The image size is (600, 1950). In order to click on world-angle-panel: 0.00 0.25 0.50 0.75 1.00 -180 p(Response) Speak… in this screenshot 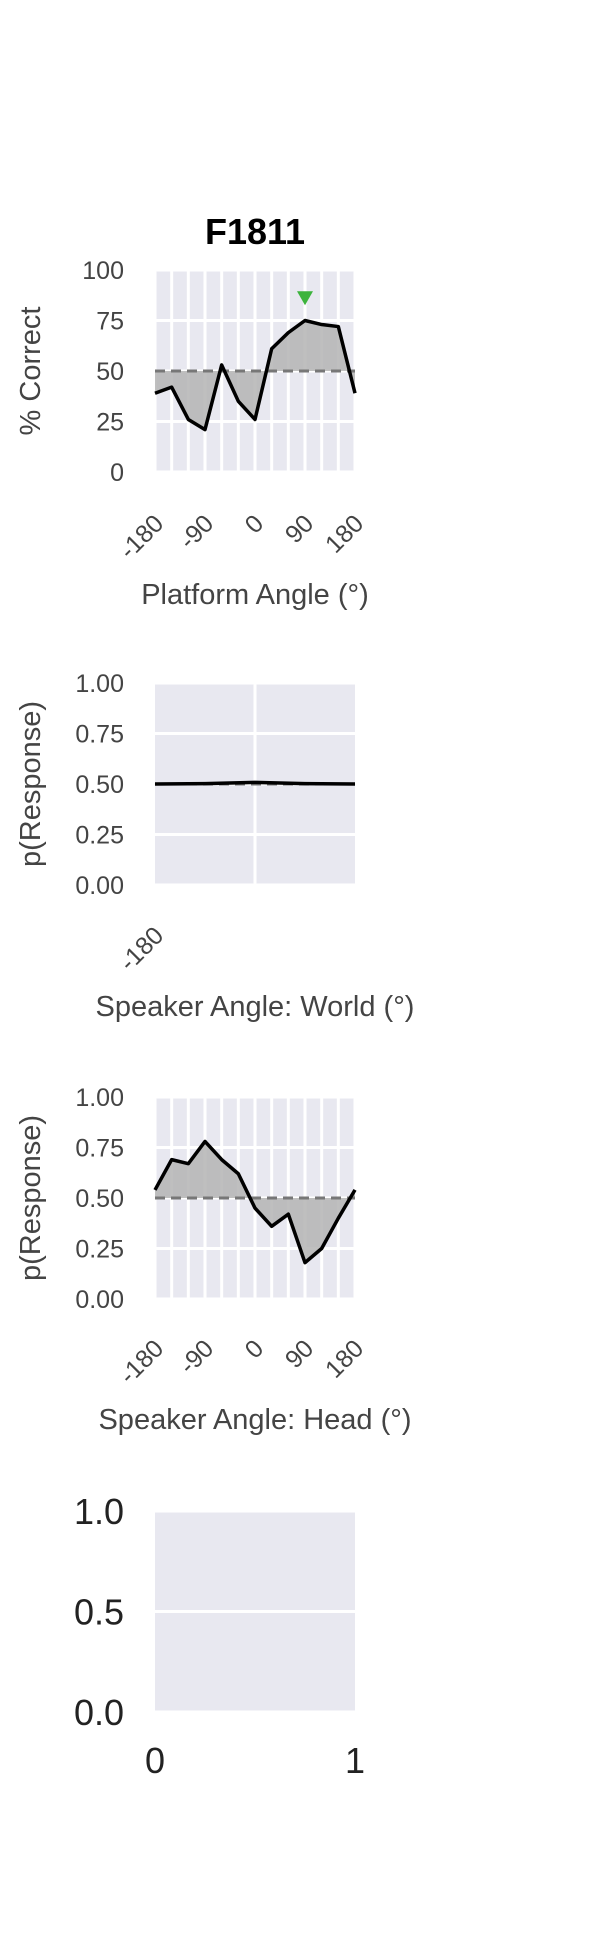, I will do `click(214, 846)`.